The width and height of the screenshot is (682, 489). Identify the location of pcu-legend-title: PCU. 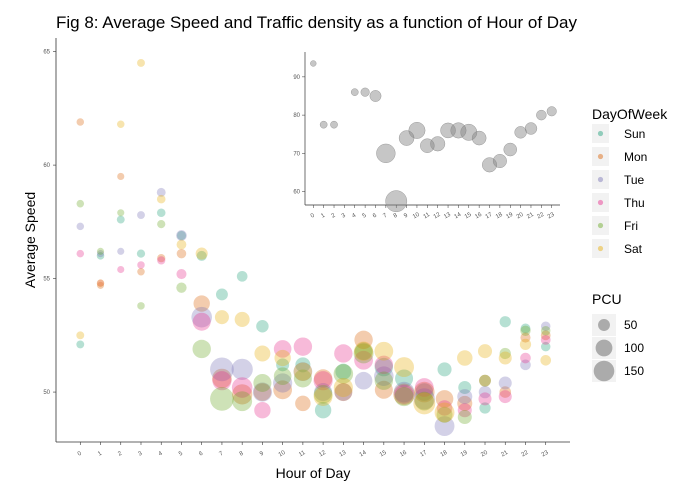
(607, 299).